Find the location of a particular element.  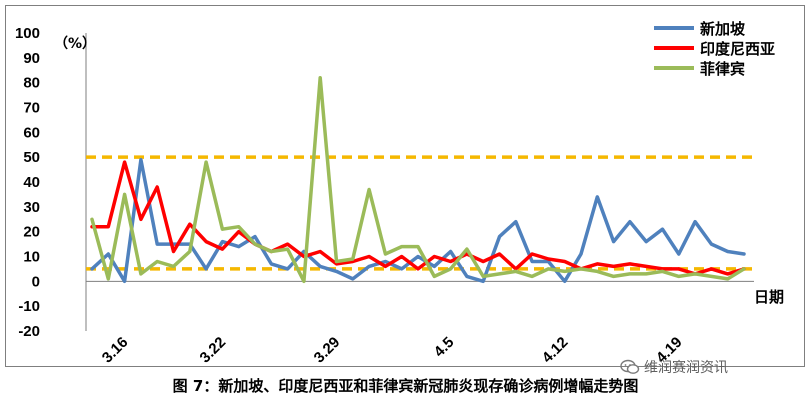

y-tick-label: 100 is located at coordinates (27, 33).